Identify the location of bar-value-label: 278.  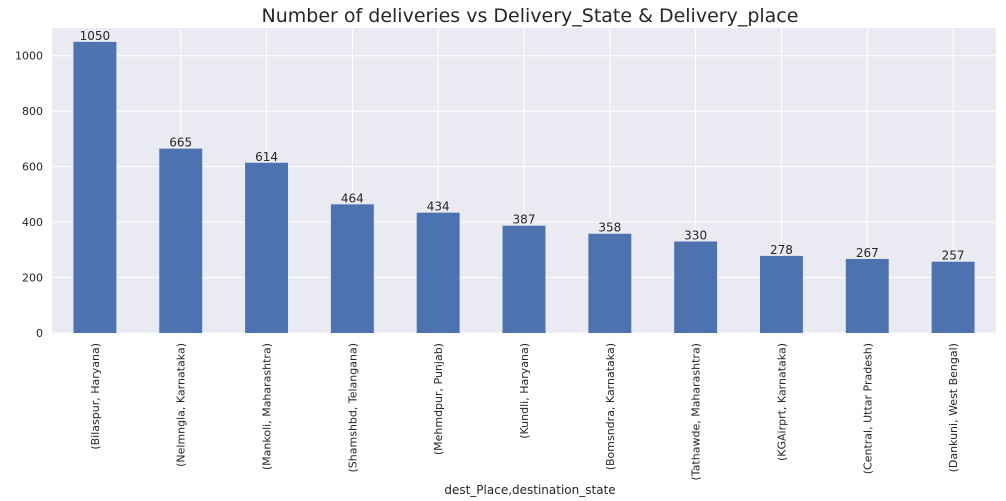
(781, 250).